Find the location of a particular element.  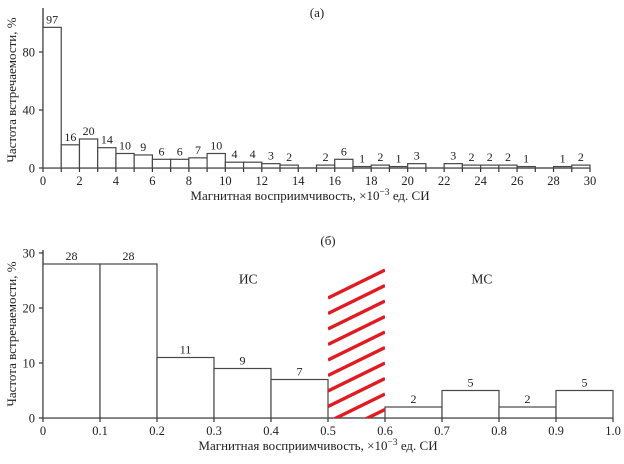

x-tick-label: 16 is located at coordinates (334, 181).